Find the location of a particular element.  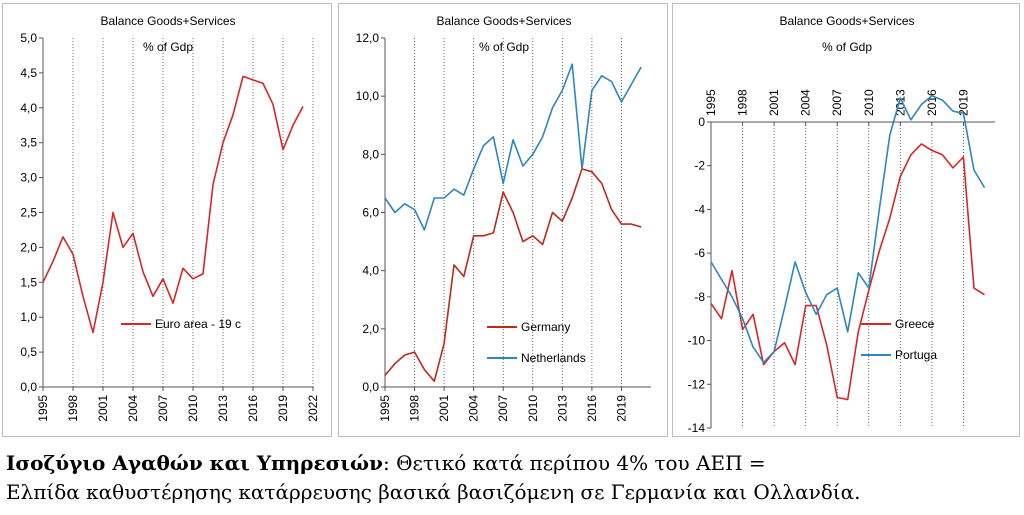

series-line-portuga is located at coordinates (848, 229).